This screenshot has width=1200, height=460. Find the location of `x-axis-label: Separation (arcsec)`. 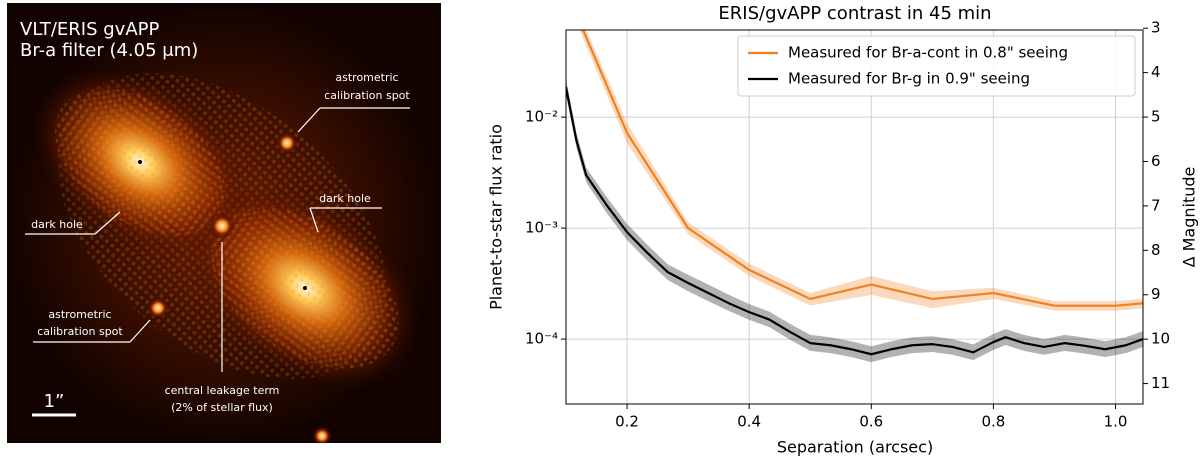

x-axis-label: Separation (arcsec) is located at coordinates (855, 447).